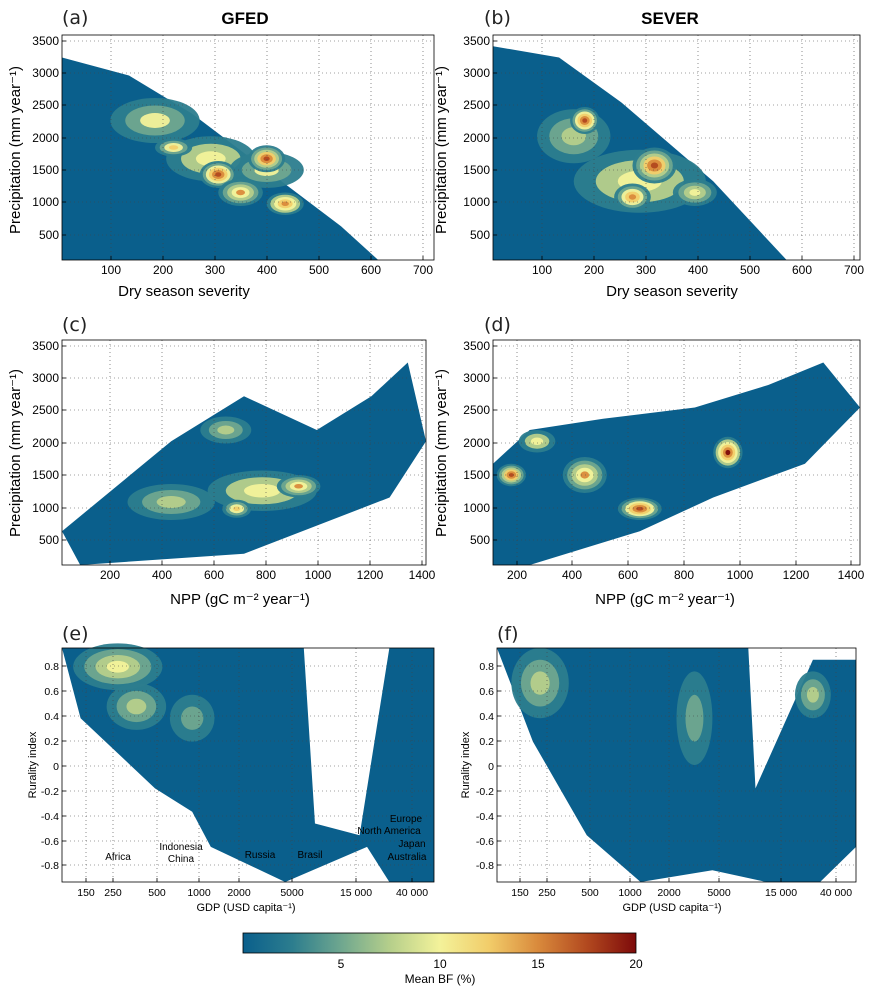  I want to click on colorbar-label: Mean BF (%), so click(440, 979).